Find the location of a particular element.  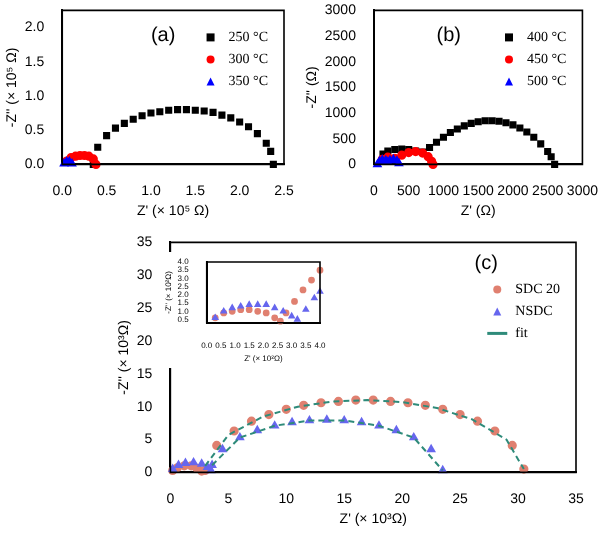

text: (a) is located at coordinates (163, 36).